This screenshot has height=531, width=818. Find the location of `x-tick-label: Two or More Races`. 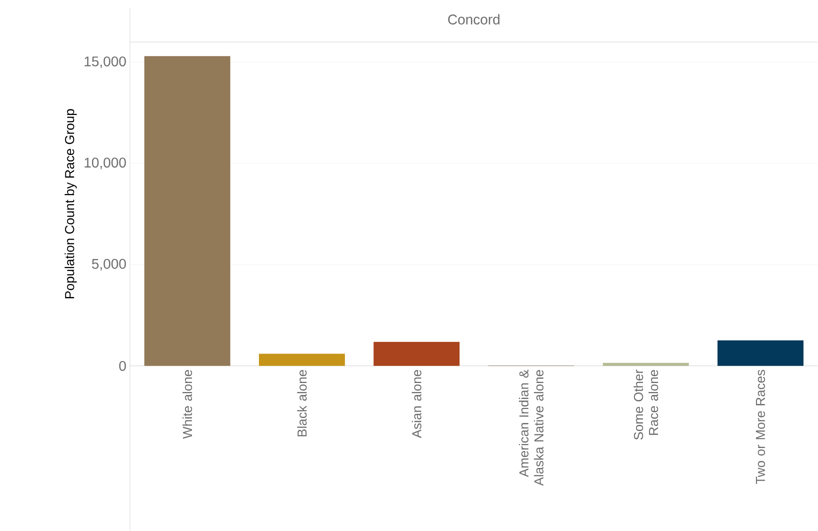

x-tick-label: Two or More Races is located at coordinates (761, 427).